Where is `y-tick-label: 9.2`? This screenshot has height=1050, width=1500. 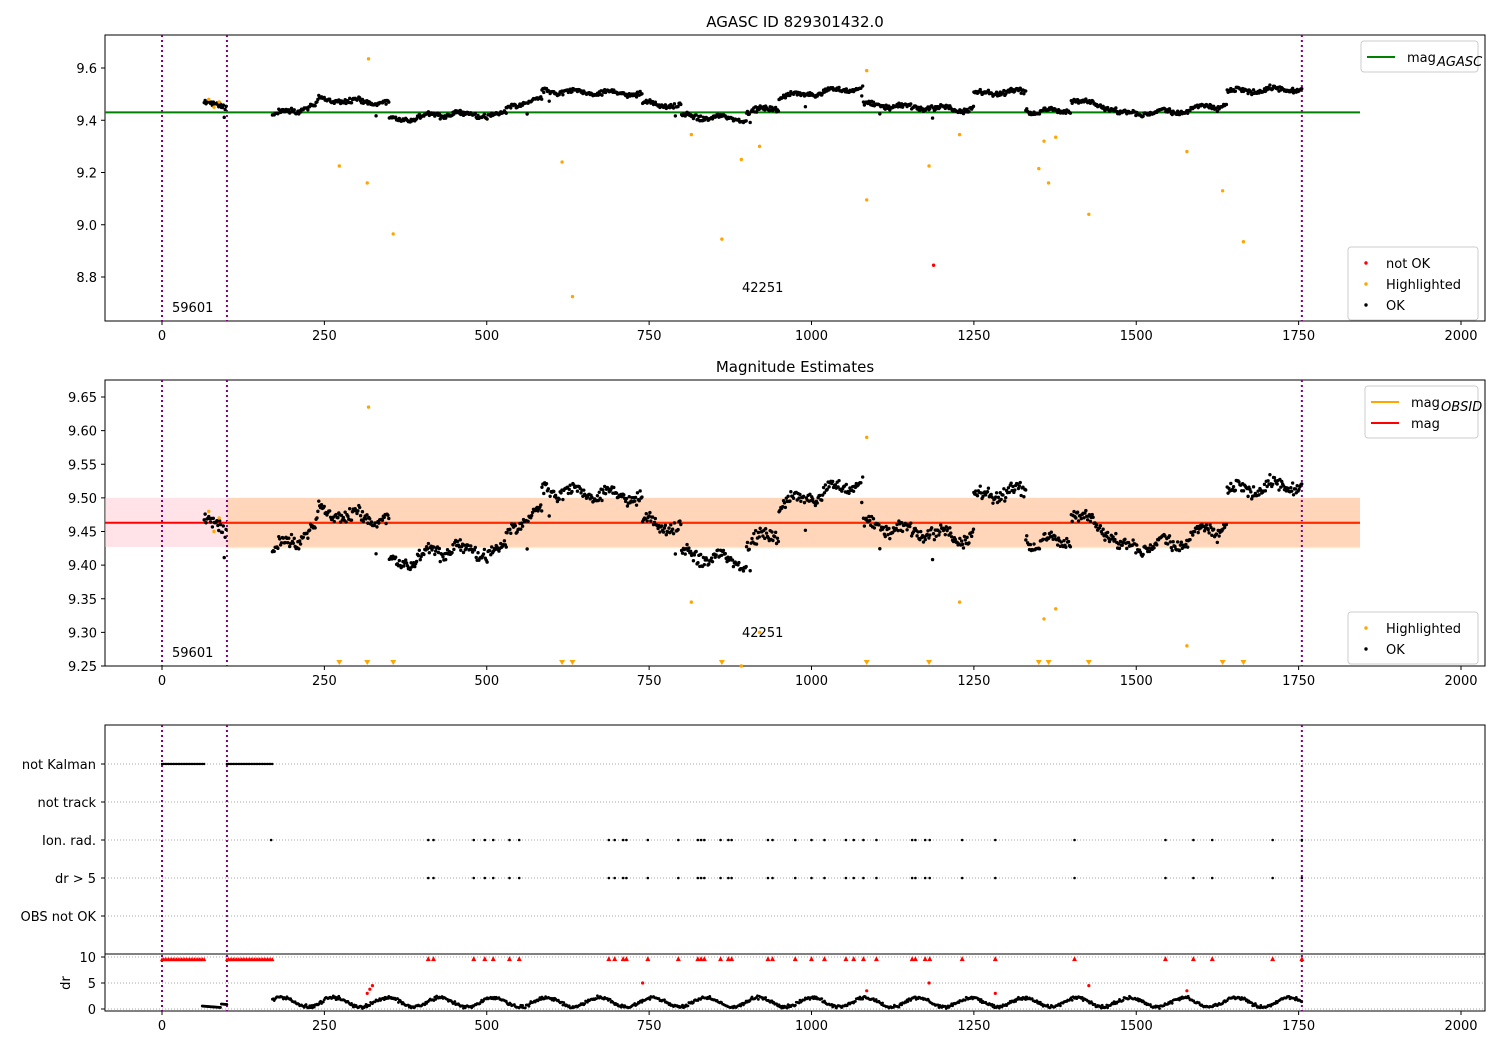
y-tick-label: 9.2 is located at coordinates (86, 174).